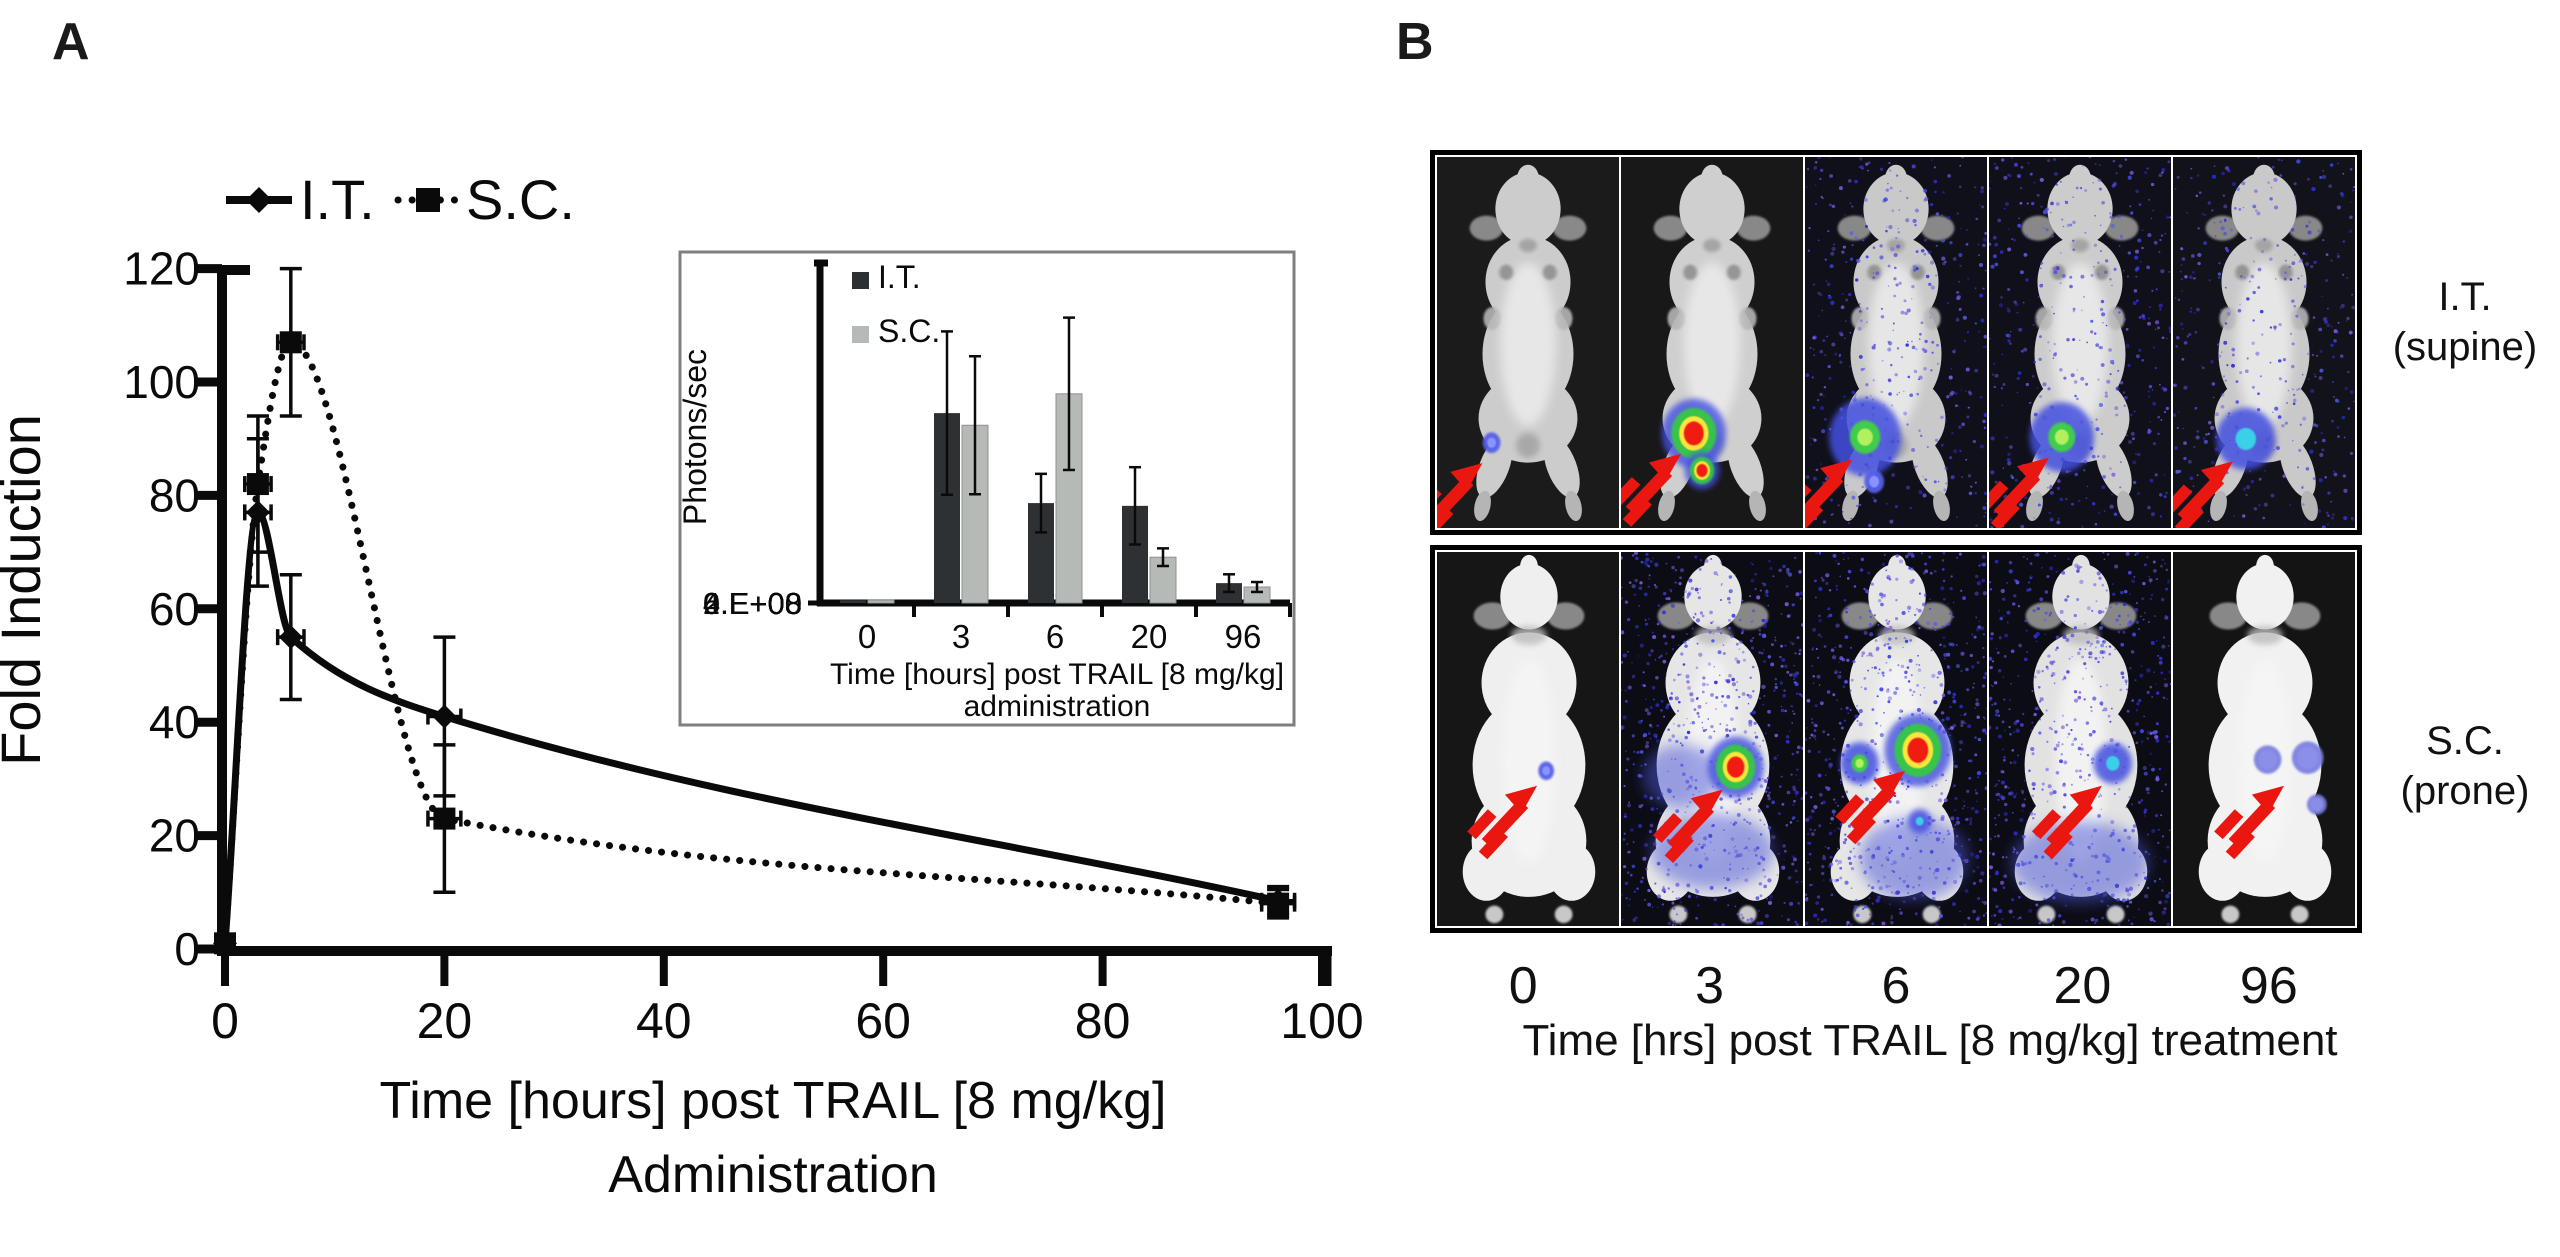  Describe the element at coordinates (1712, 342) in the screenshot. I see `mouse-image-cell-it-3h` at that location.